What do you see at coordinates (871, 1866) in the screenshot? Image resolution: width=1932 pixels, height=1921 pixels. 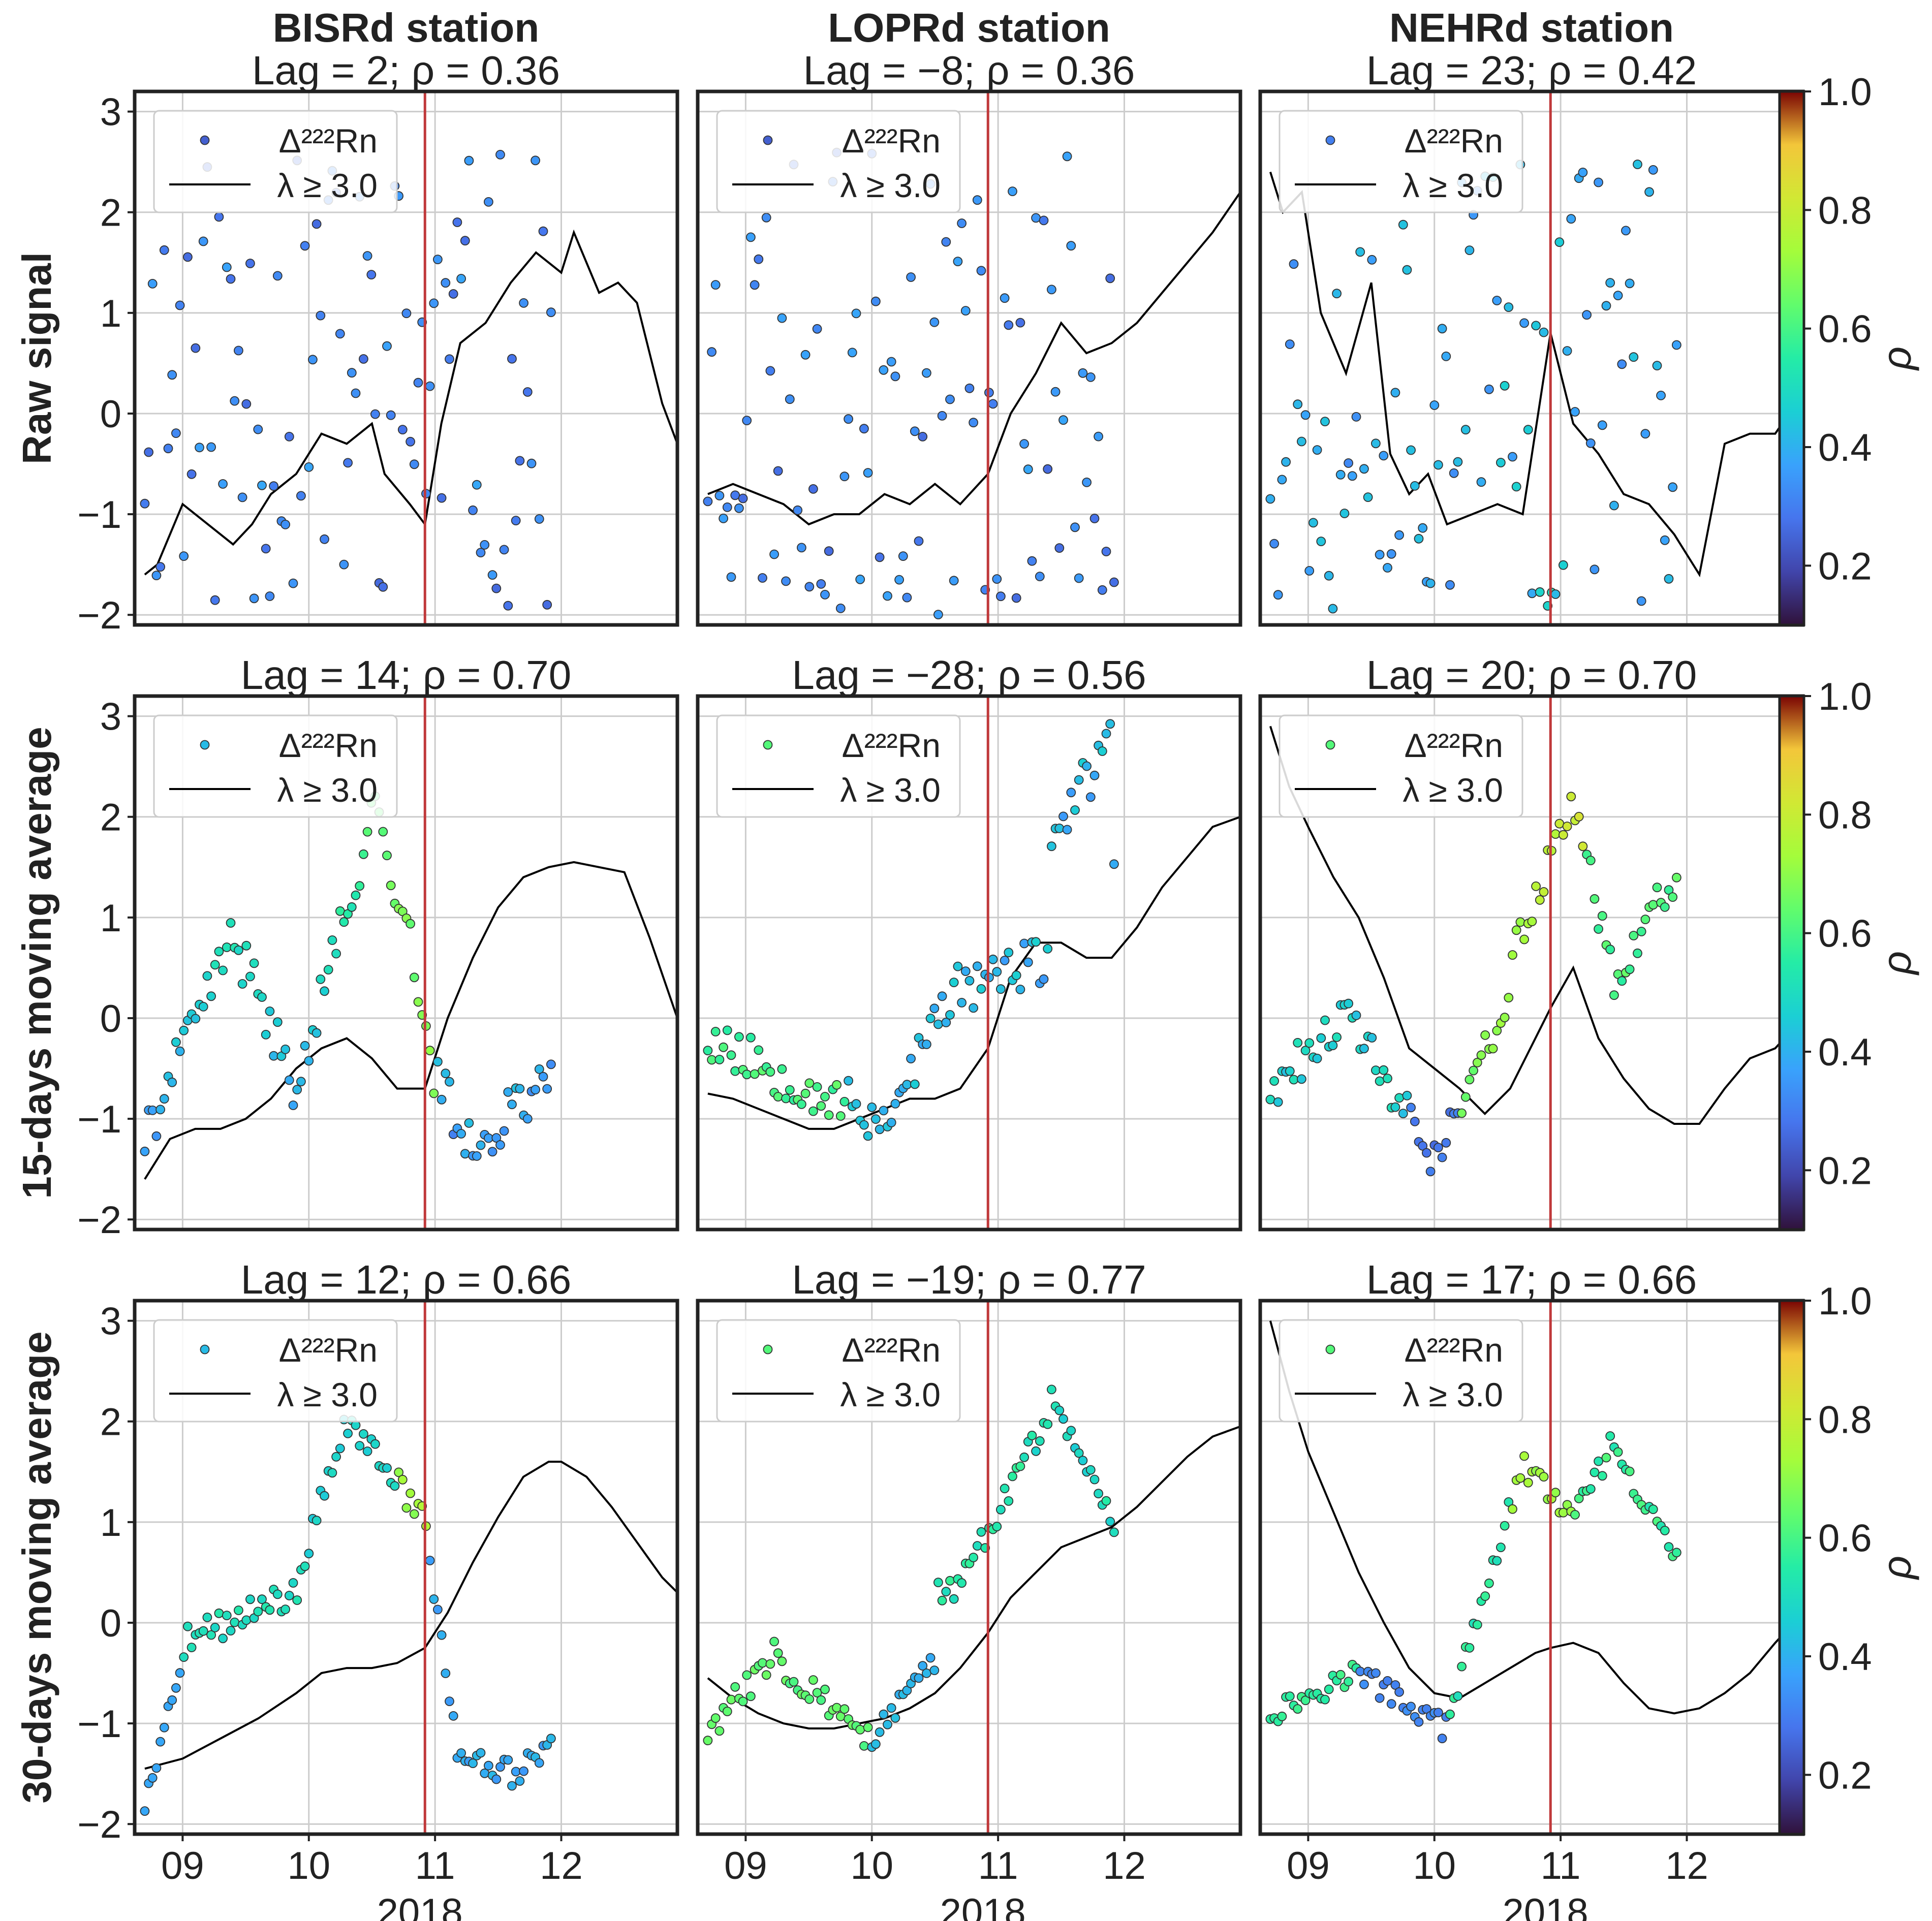 I see `x-tick-label: 10` at bounding box center [871, 1866].